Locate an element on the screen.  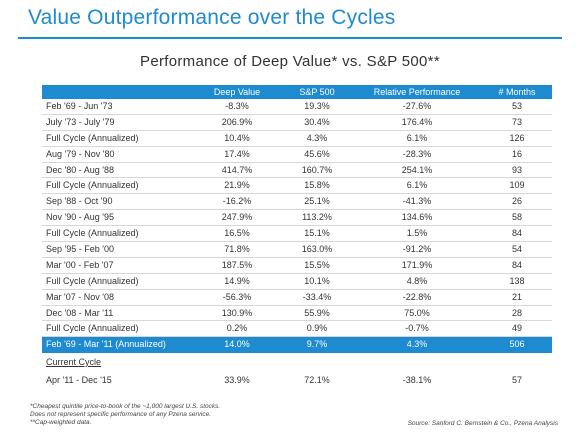
table-row: Full Cycle (Annualized) 16.5% 15.1% 1.5% 84 is located at coordinates (297, 234).